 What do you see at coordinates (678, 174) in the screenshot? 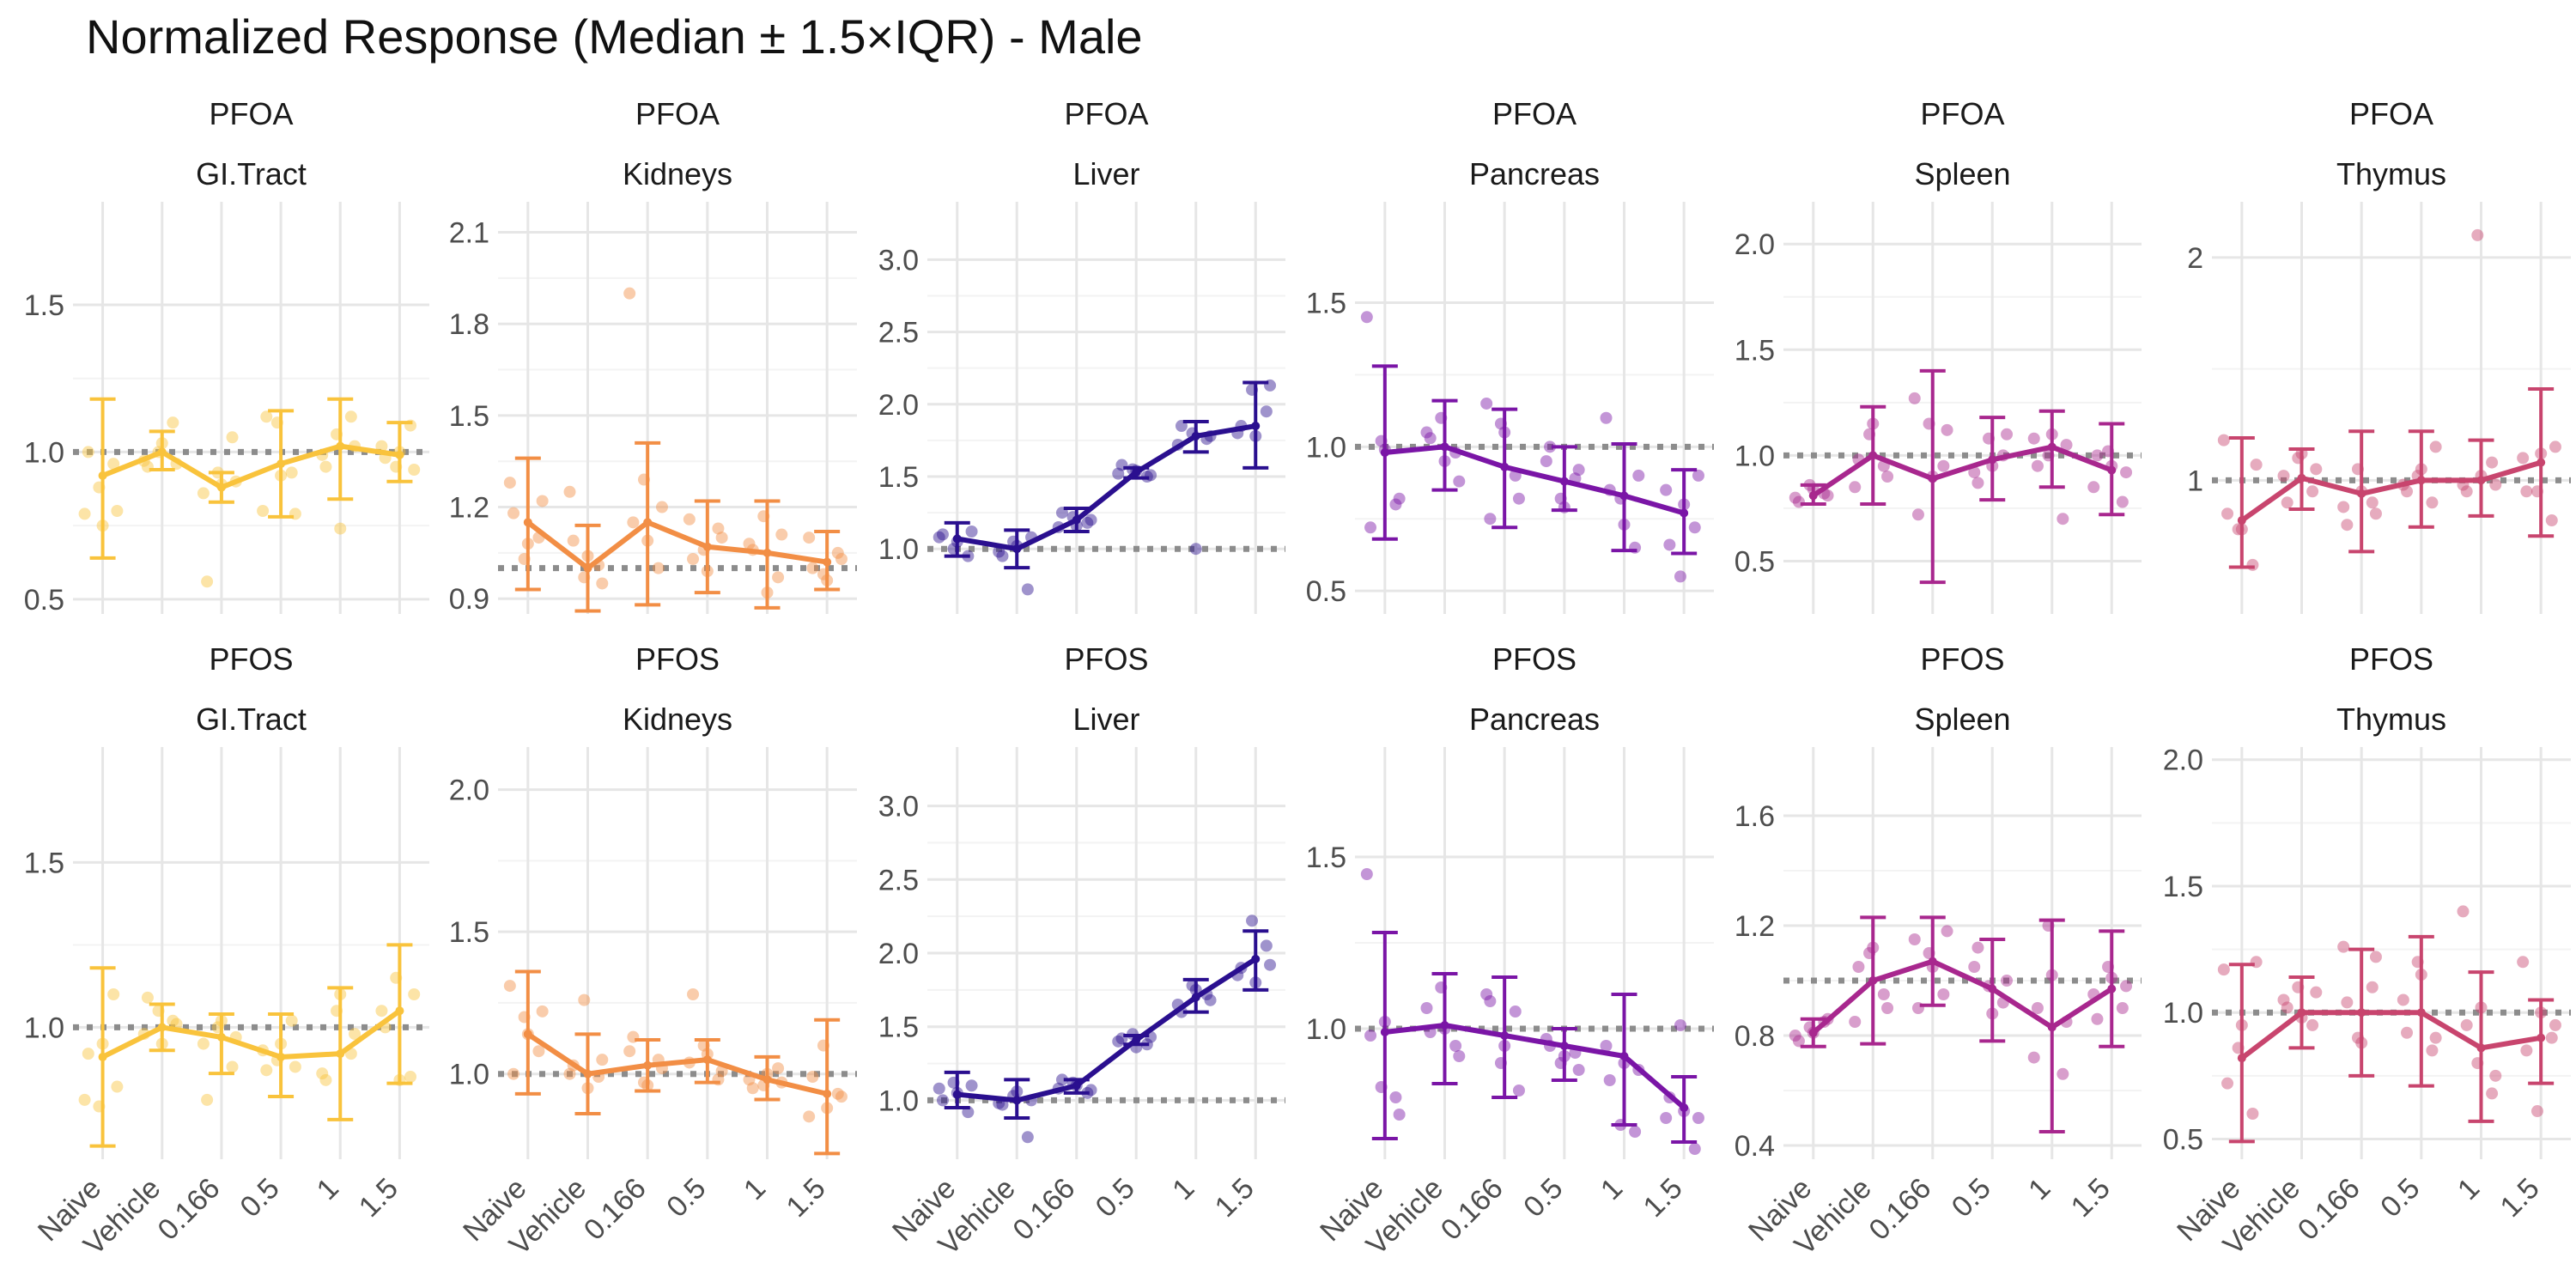
I see `strip-organ-label: Kidneys` at bounding box center [678, 174].